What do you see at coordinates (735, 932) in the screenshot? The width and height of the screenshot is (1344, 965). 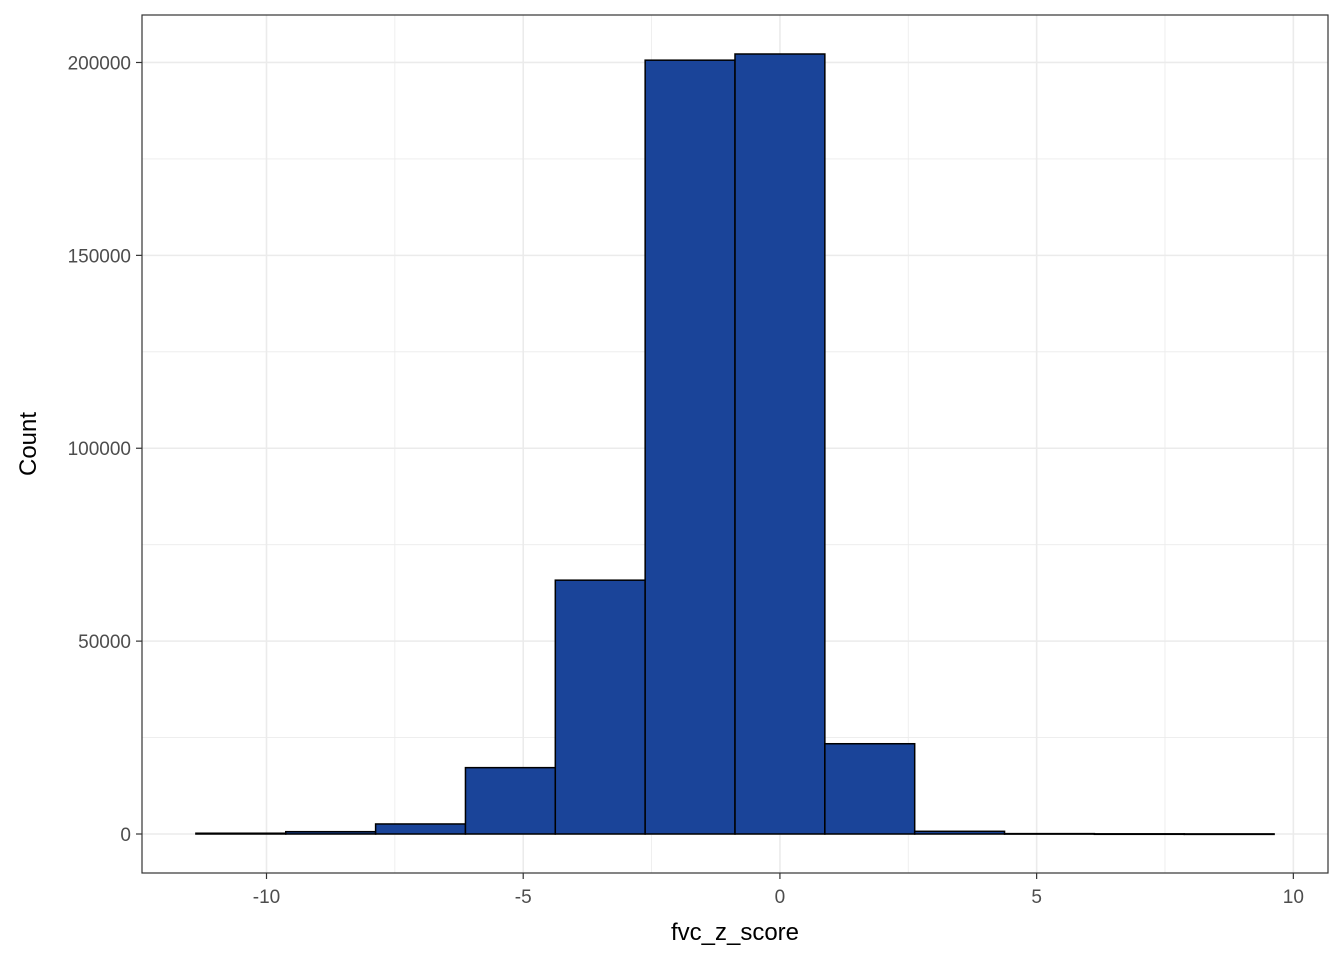 I see `x-axis-title: fvc_z_score` at bounding box center [735, 932].